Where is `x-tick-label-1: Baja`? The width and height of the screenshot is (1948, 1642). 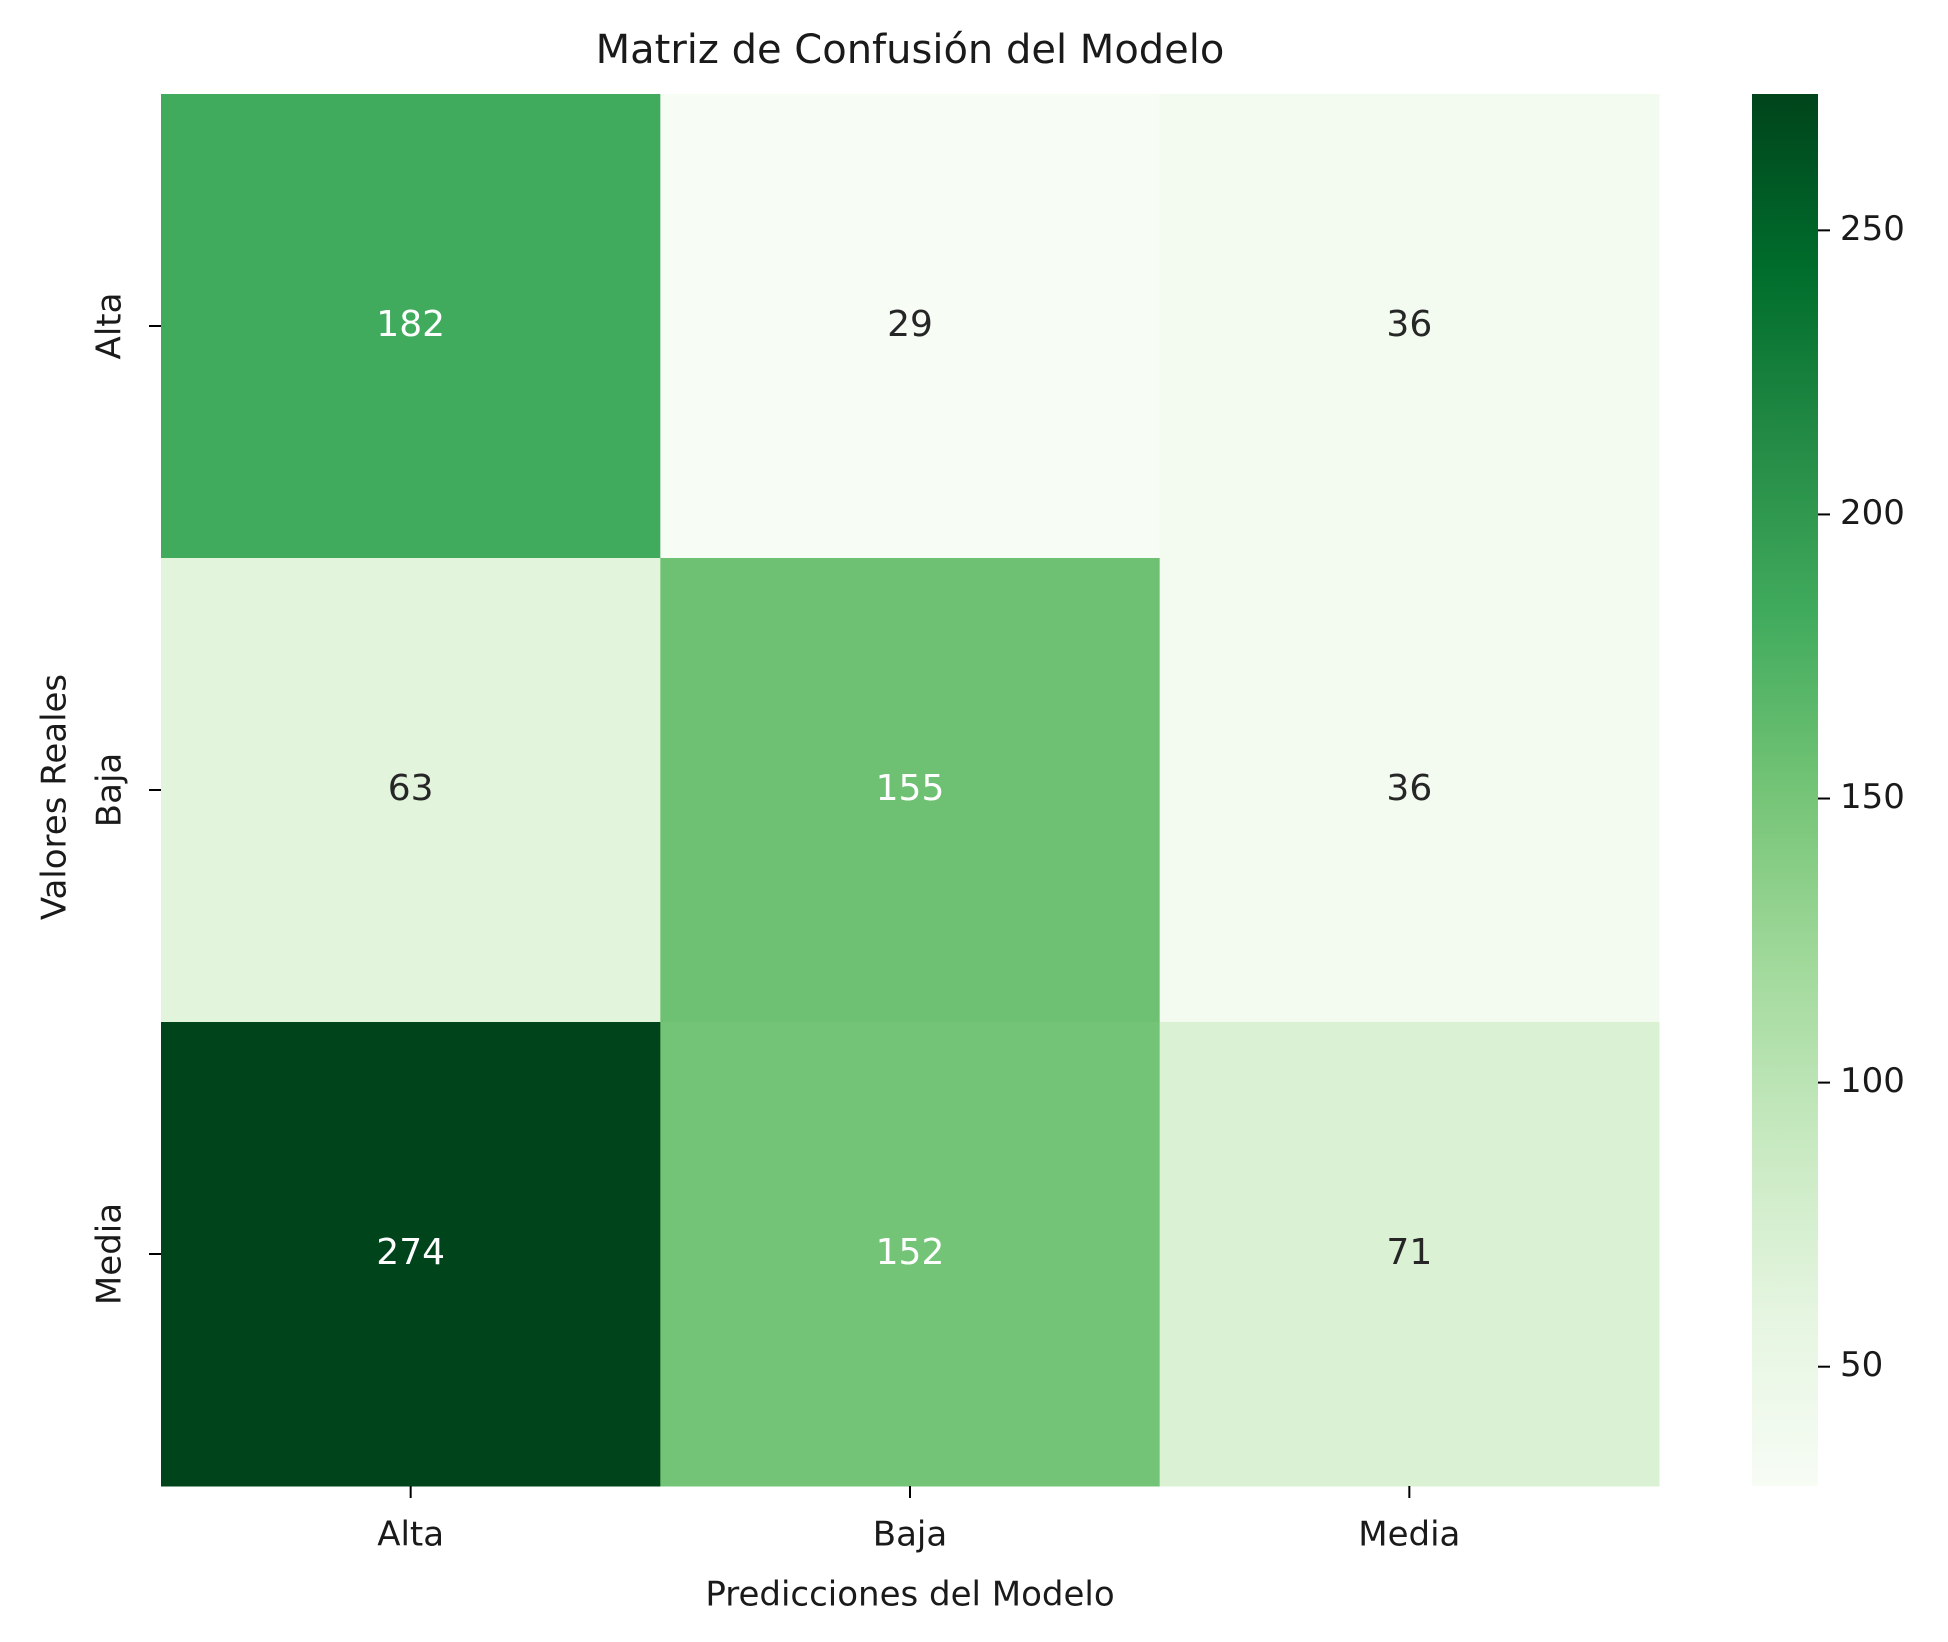 x-tick-label-1: Baja is located at coordinates (910, 1535).